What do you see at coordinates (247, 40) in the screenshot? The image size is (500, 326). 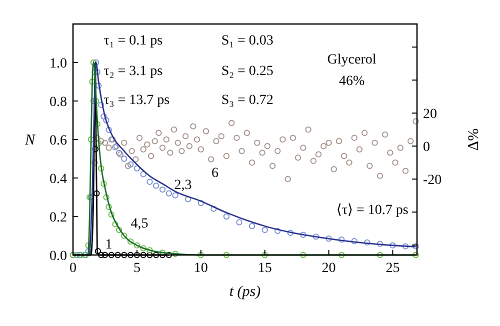 I see `annotation: S₁ = 0.03` at bounding box center [247, 40].